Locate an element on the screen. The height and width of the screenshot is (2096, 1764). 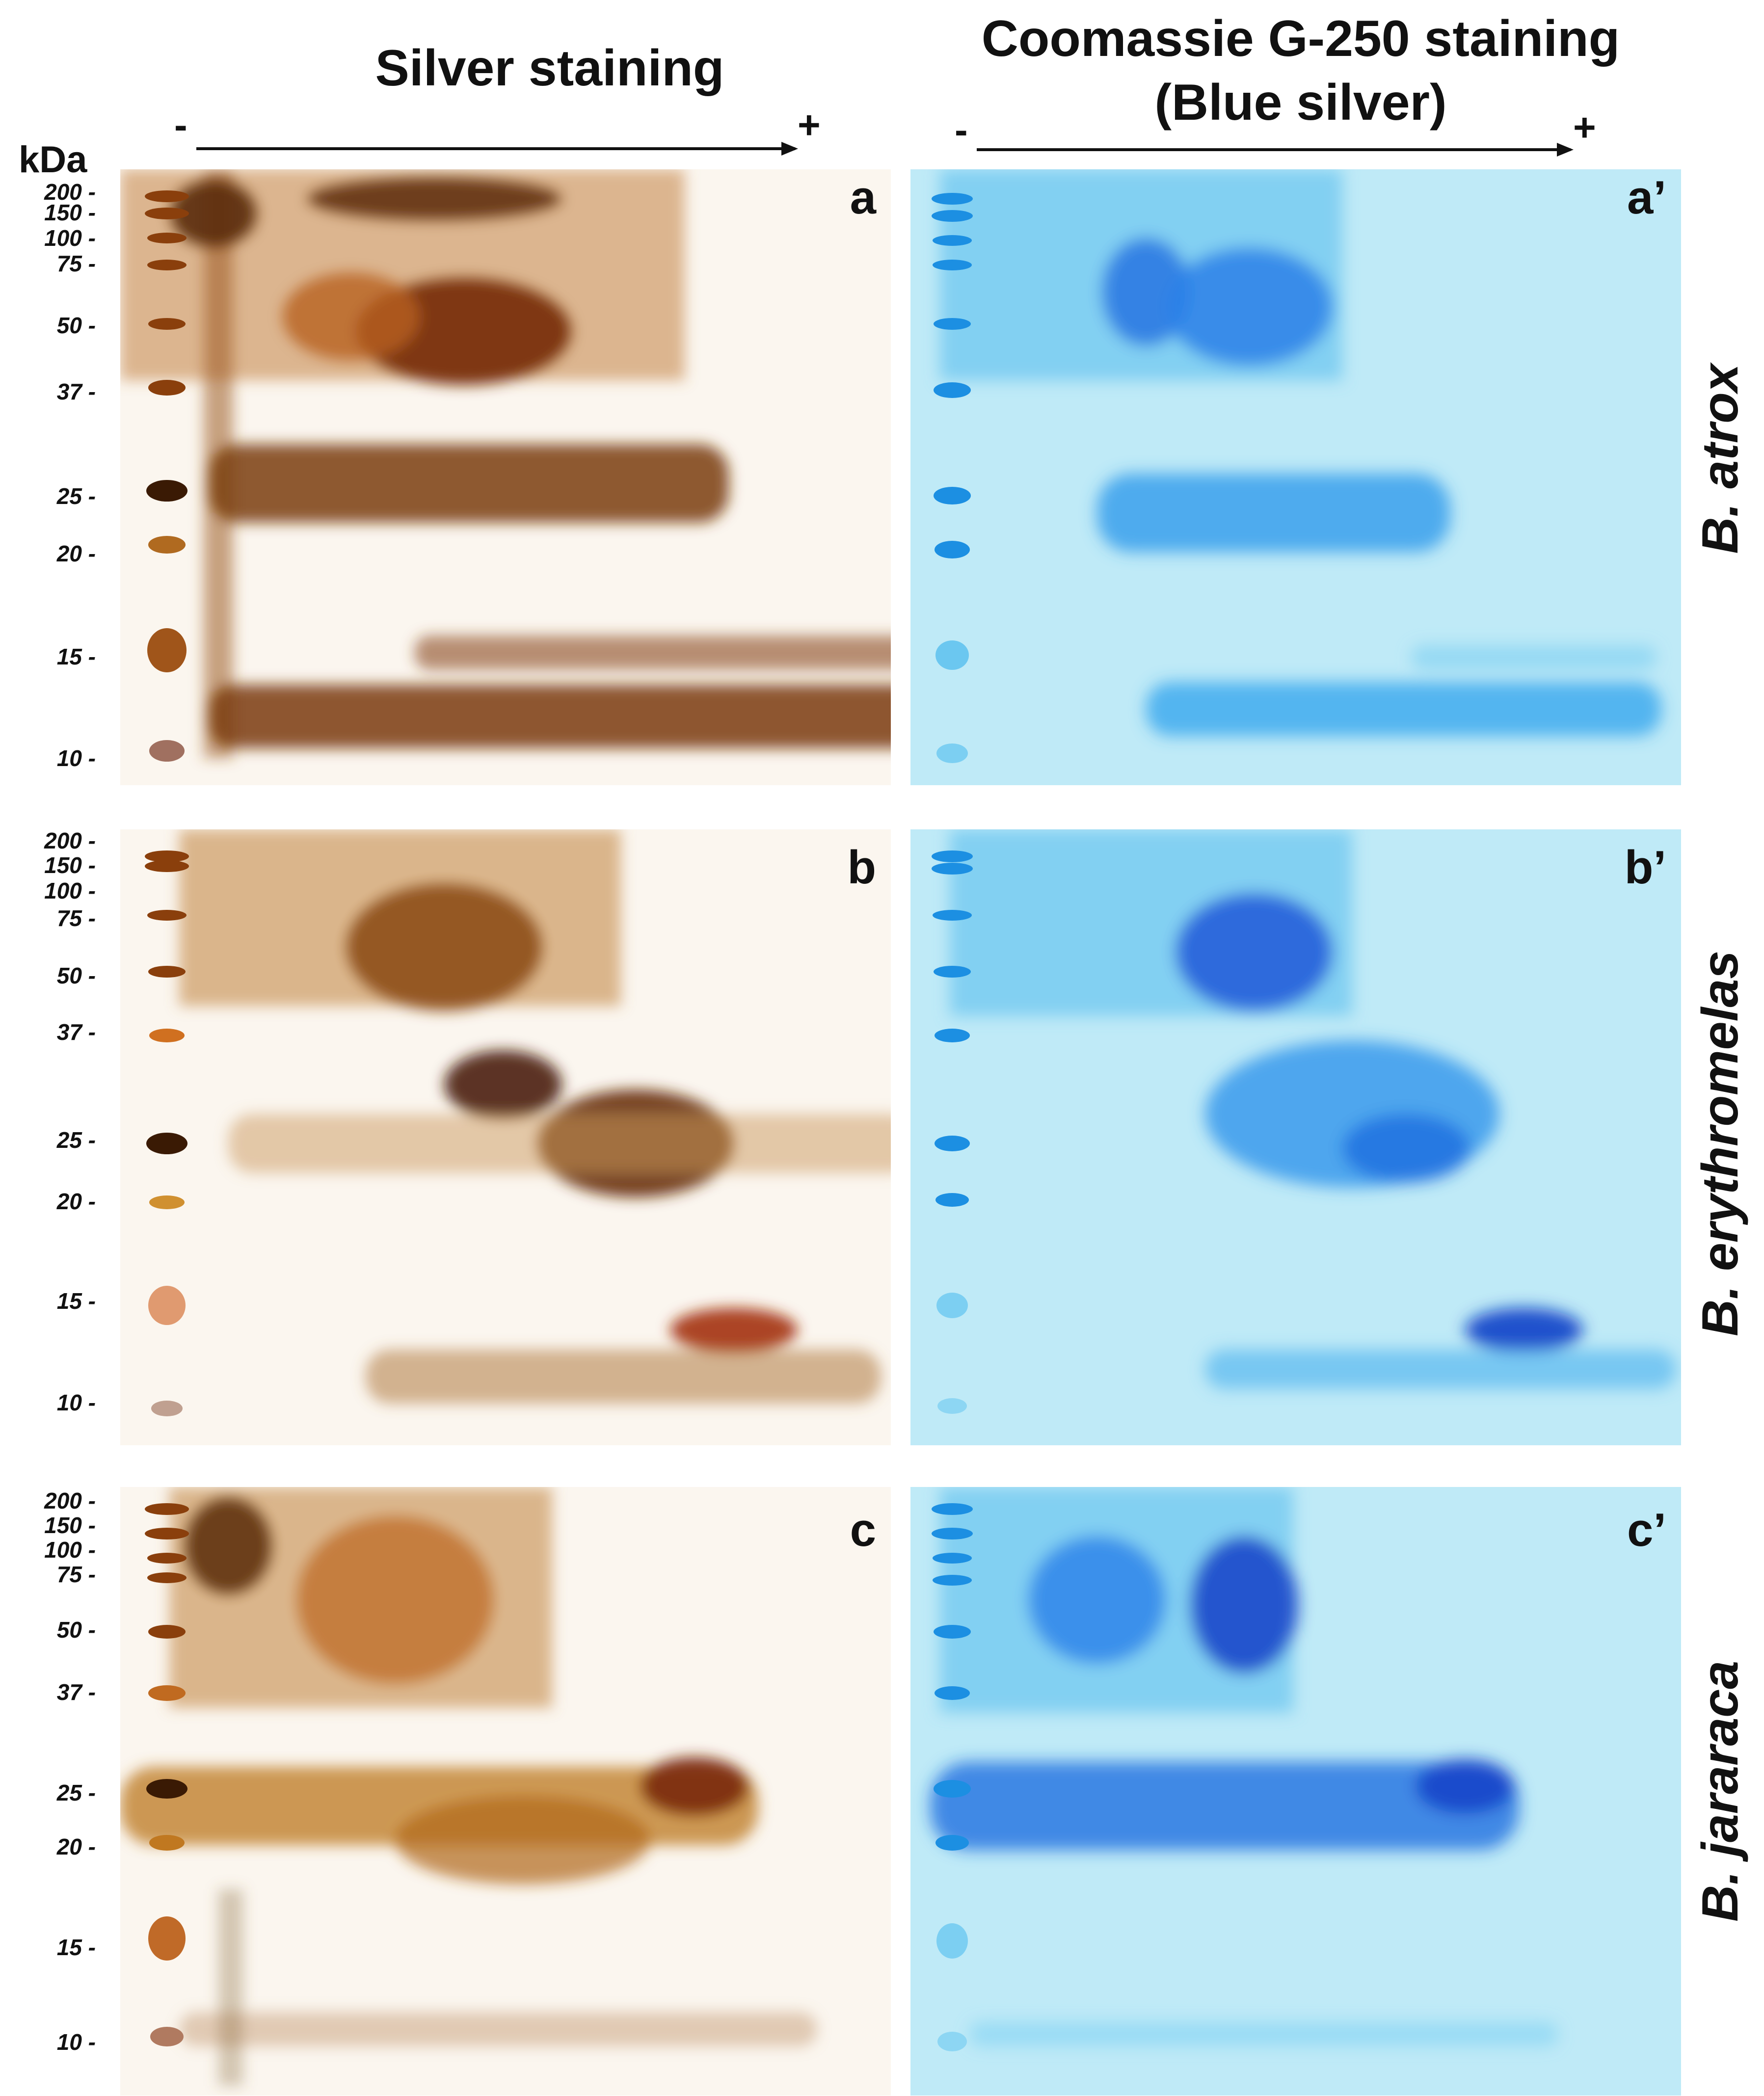
gel-panel-b: b is located at coordinates (505, 1137).